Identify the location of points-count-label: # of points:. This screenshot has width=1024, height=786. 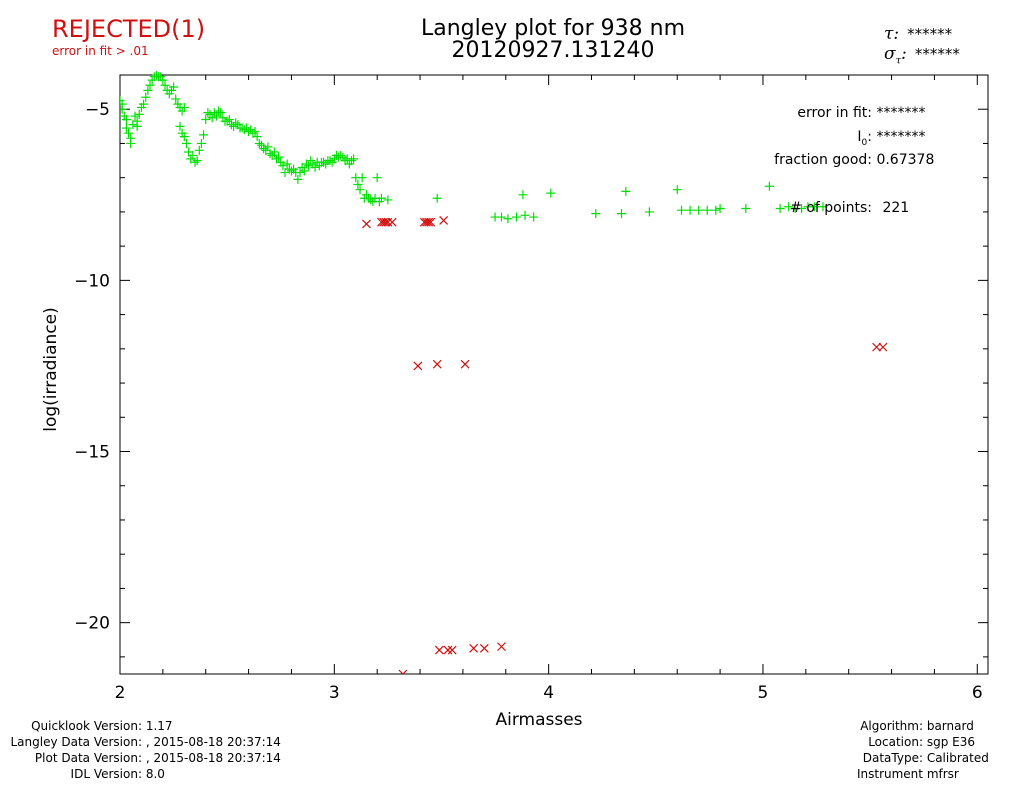
(831, 208).